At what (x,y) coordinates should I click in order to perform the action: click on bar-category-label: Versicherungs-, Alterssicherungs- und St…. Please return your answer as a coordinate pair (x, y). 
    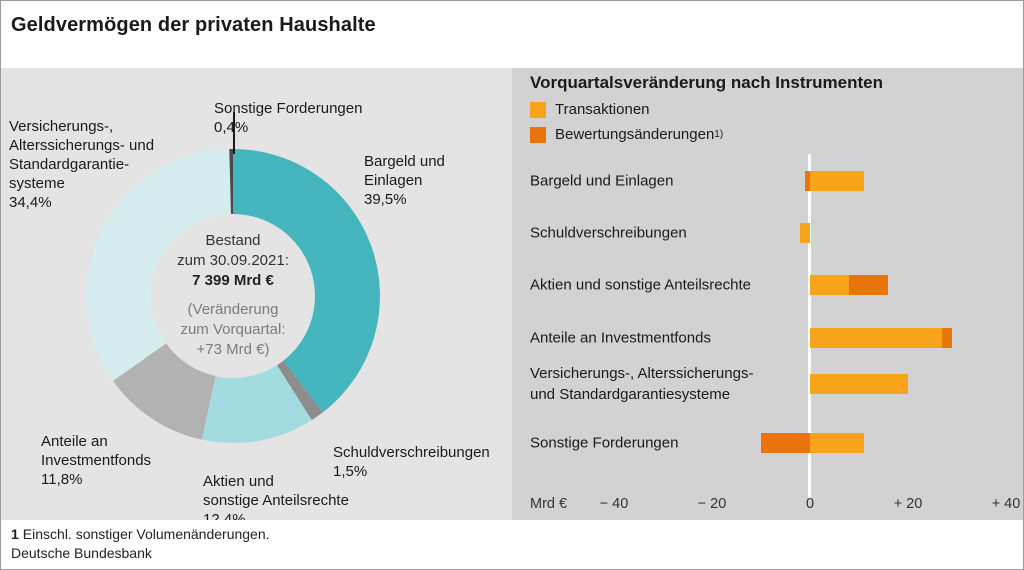
    Looking at the image, I should click on (642, 384).